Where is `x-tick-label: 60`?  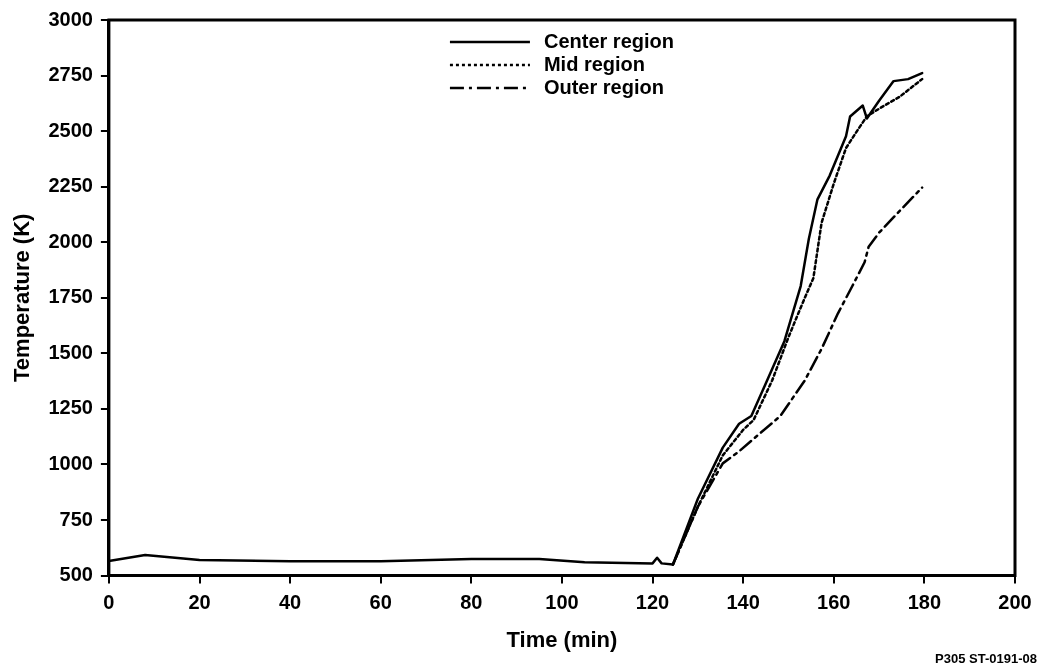
x-tick-label: 60 is located at coordinates (380, 602).